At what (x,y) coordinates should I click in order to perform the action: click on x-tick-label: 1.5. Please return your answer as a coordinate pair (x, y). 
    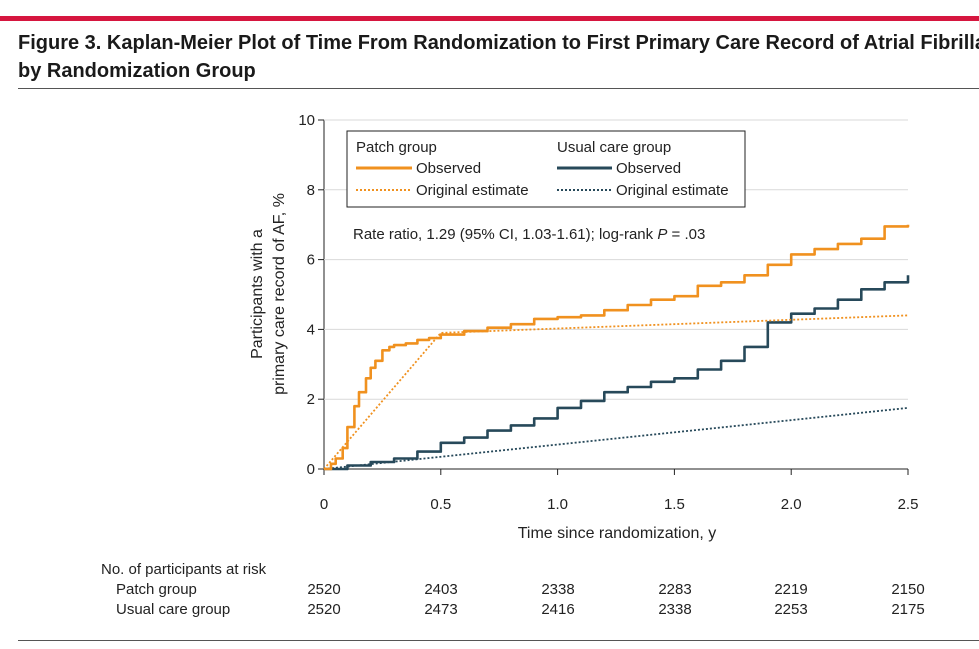
    Looking at the image, I should click on (674, 504).